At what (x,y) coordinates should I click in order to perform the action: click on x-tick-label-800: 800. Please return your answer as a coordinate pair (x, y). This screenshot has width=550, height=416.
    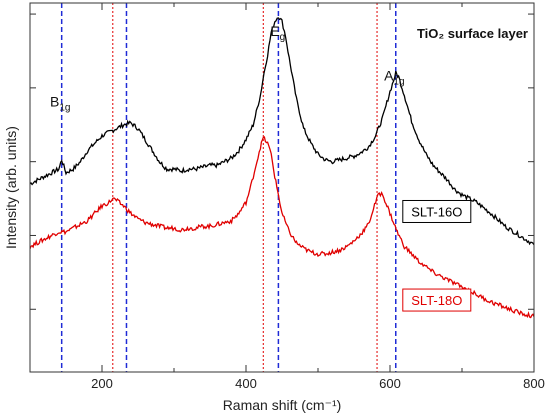
    Looking at the image, I should click on (534, 383).